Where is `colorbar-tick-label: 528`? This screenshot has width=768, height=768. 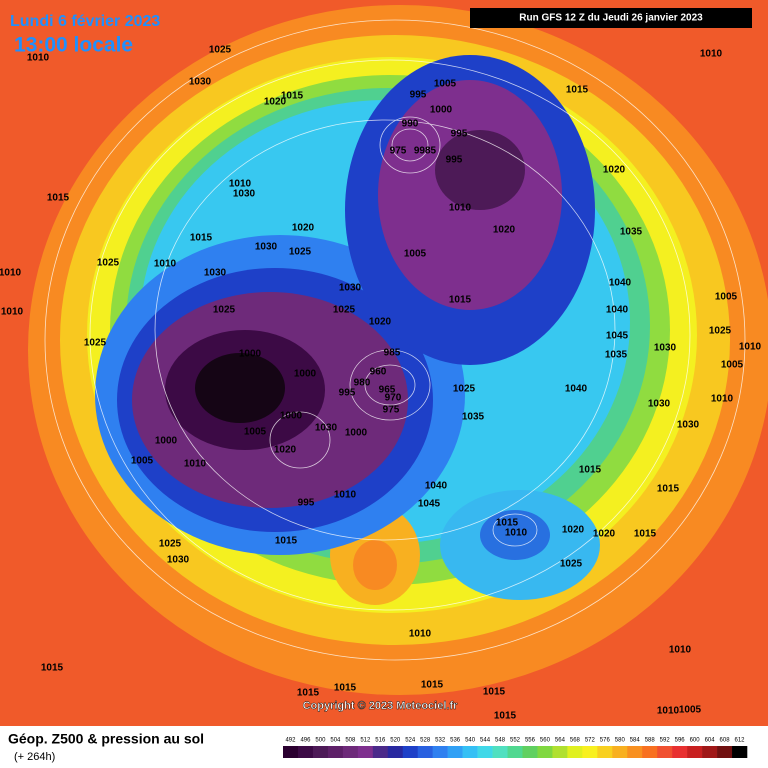
colorbar-tick-label: 528 is located at coordinates (425, 741).